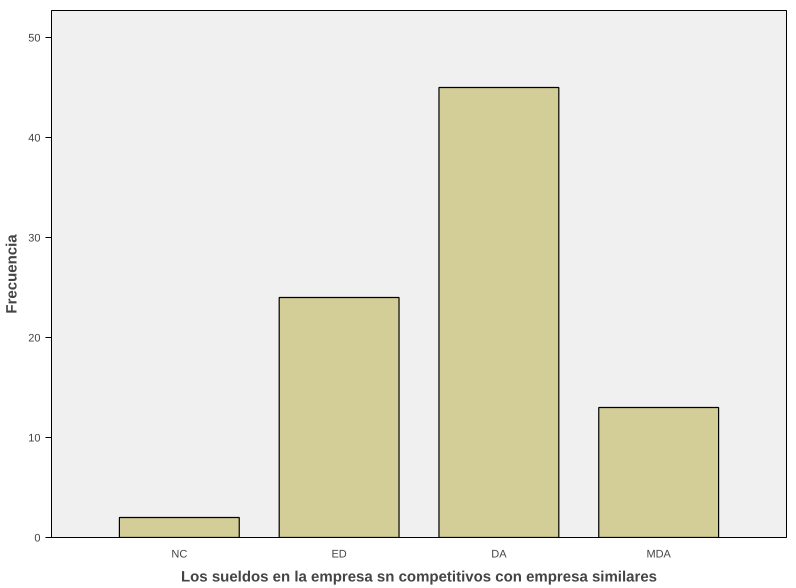  Describe the element at coordinates (499, 554) in the screenshot. I see `x-tick-label: DA` at that location.